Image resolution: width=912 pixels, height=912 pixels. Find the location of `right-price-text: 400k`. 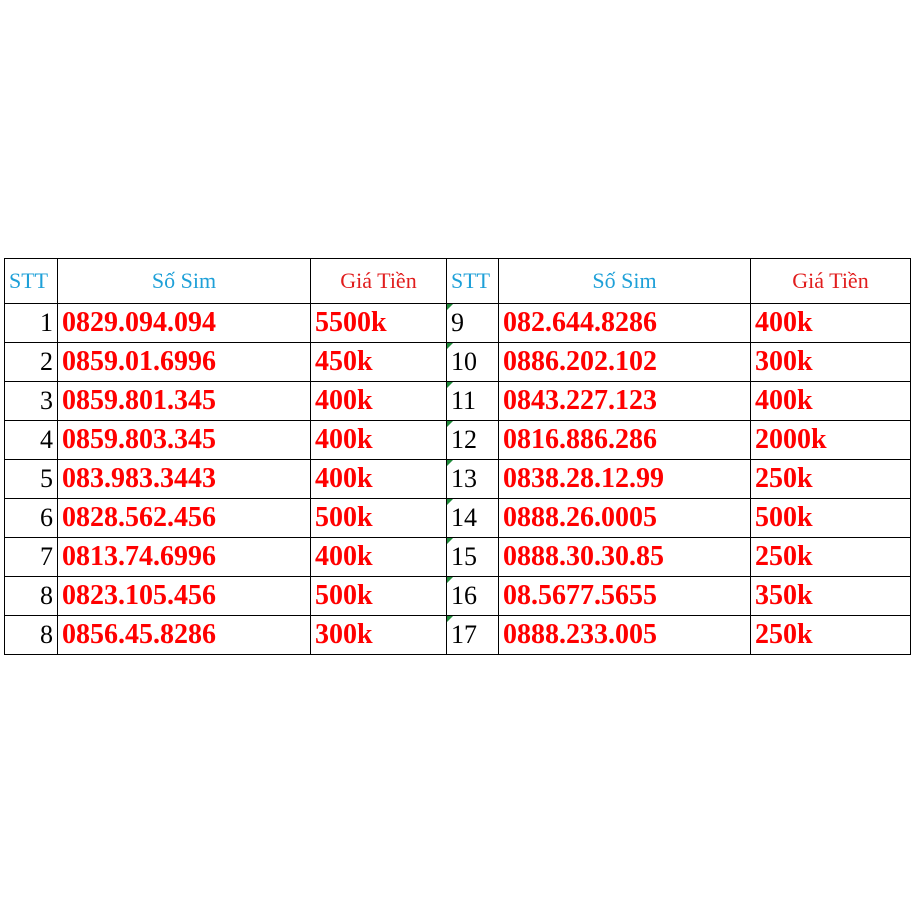

right-price-text: 400k is located at coordinates (784, 400).